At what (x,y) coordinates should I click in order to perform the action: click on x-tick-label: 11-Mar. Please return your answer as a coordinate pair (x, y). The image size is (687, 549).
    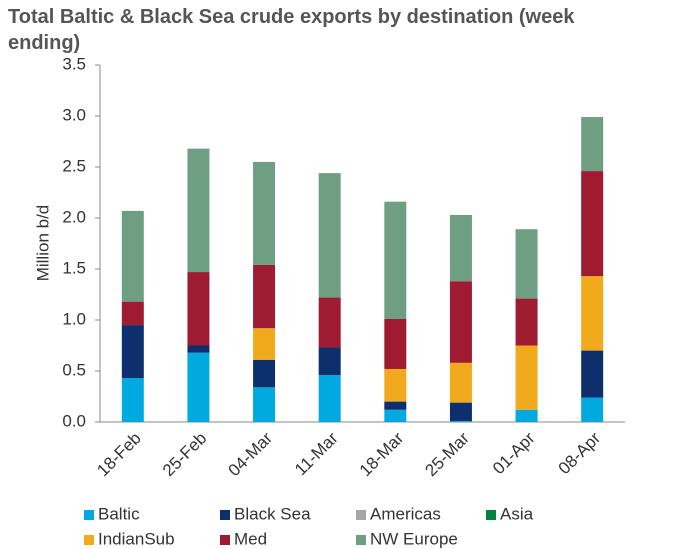
    Looking at the image, I should click on (316, 453).